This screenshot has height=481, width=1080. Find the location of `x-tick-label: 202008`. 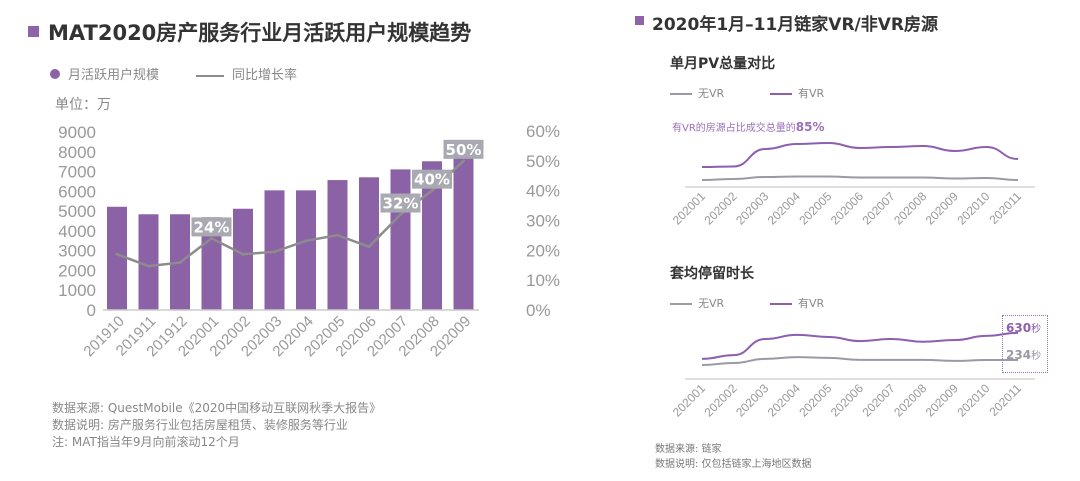

x-tick-label: 202008 is located at coordinates (910, 400).